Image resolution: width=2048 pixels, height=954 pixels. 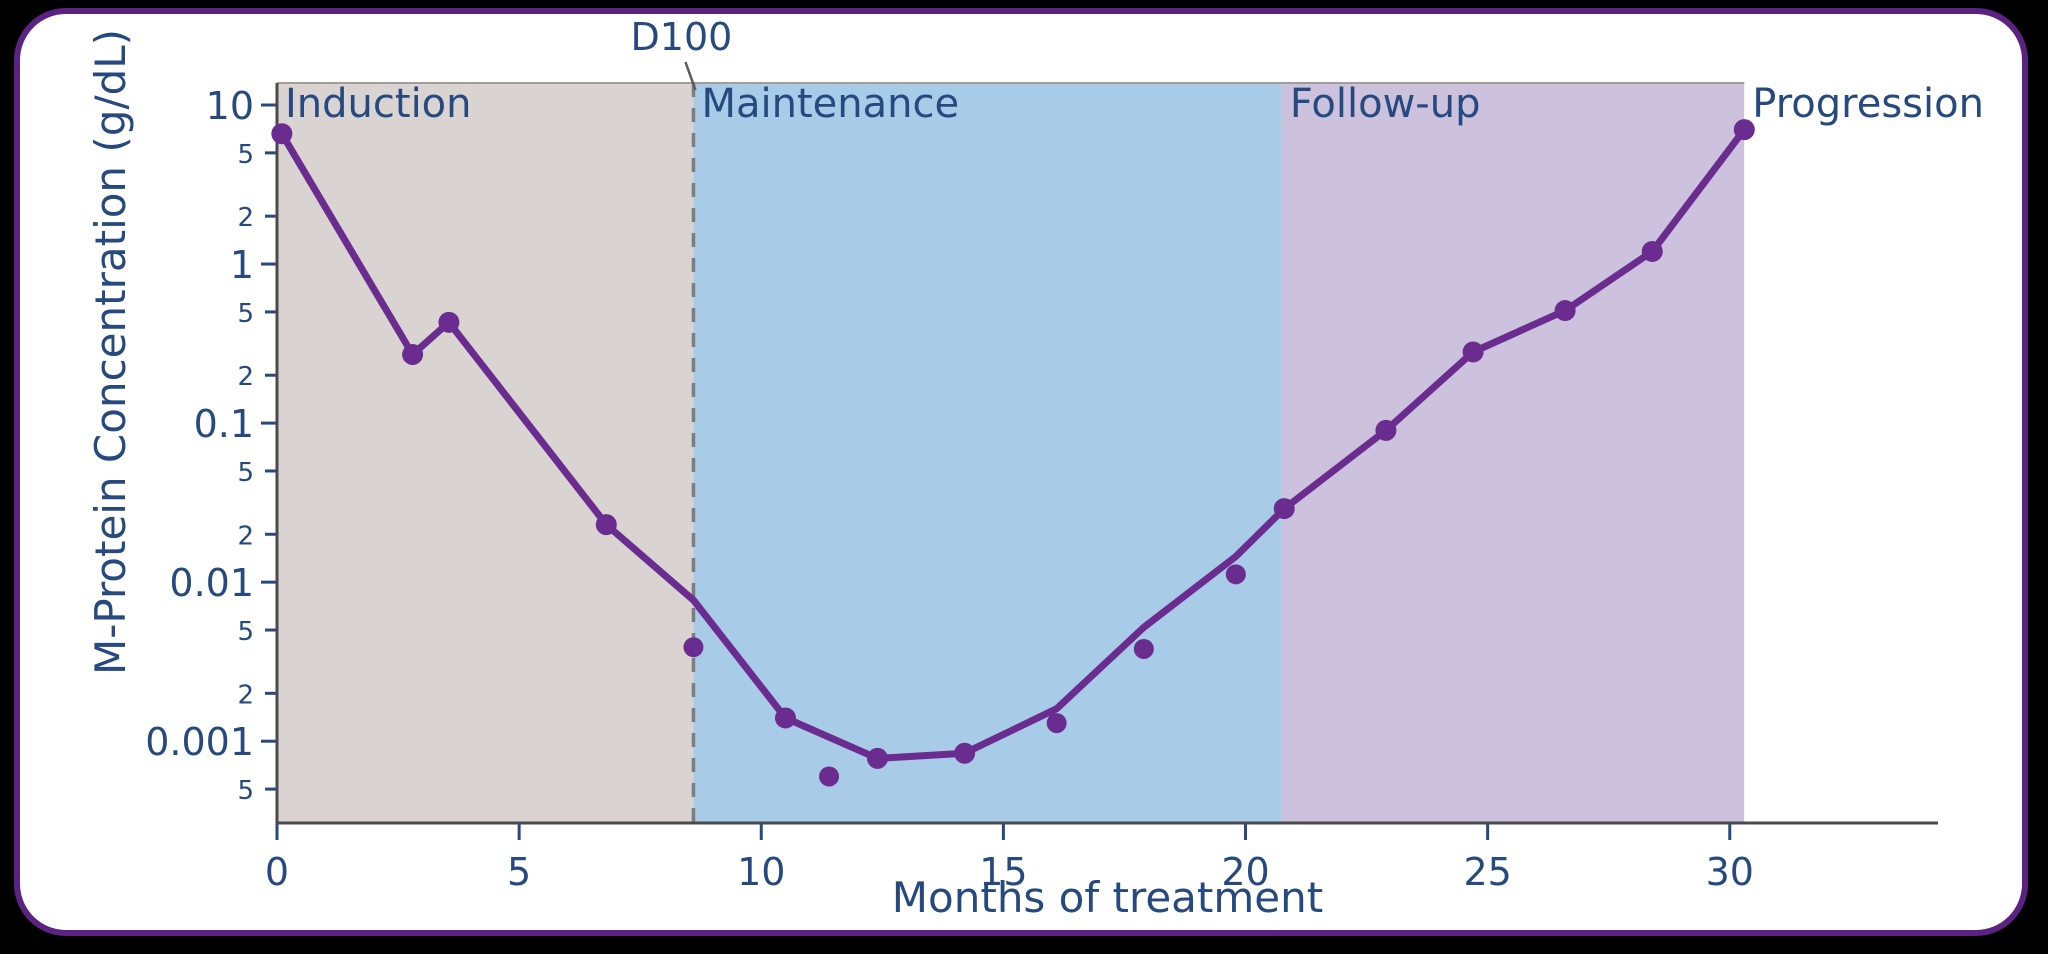 What do you see at coordinates (1107, 897) in the screenshot?
I see `x-axis-title: Months of treatment` at bounding box center [1107, 897].